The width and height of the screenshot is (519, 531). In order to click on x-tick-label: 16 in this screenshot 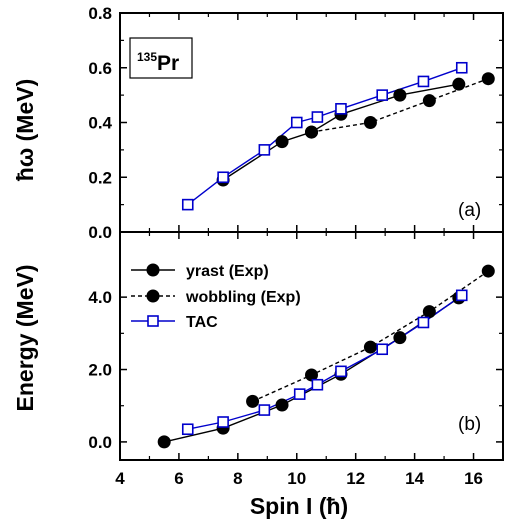, I will do `click(473, 478)`.